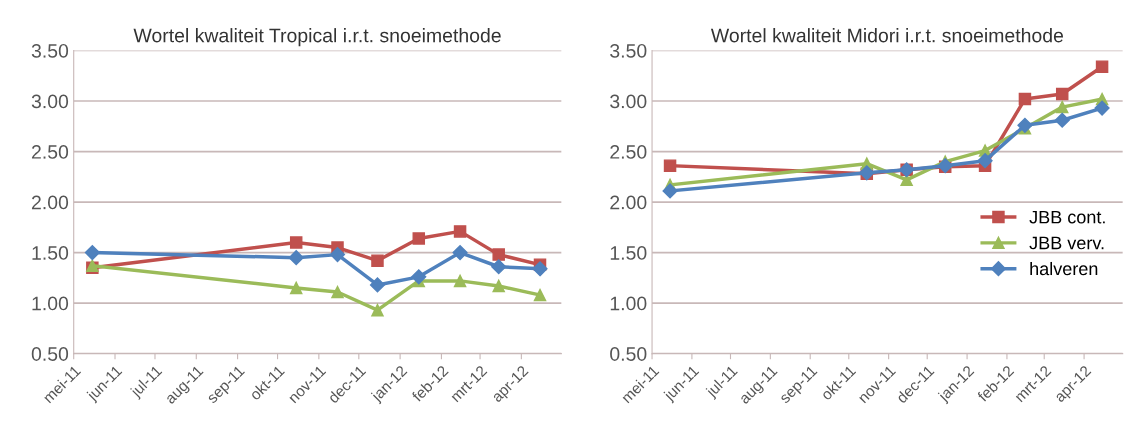 The width and height of the screenshot is (1134, 421). What do you see at coordinates (317, 37) in the screenshot?
I see `chart-title: Wortel kwaliteit Tropical i.r.t. snoeimethode` at bounding box center [317, 37].